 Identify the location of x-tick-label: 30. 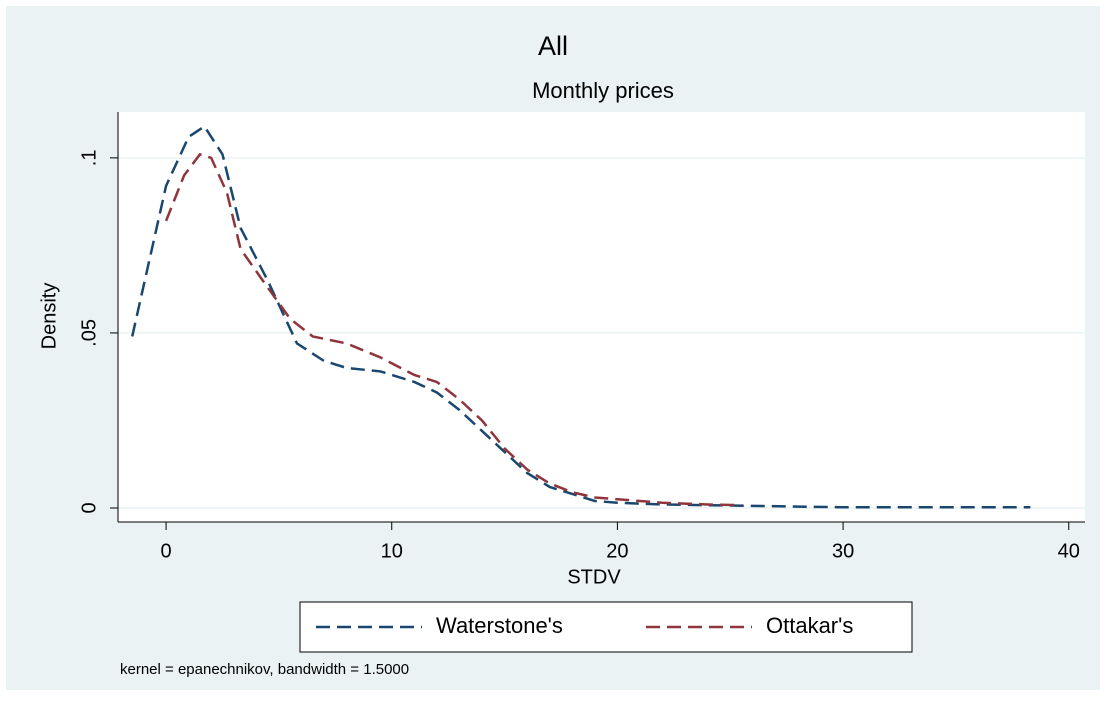
(843, 551).